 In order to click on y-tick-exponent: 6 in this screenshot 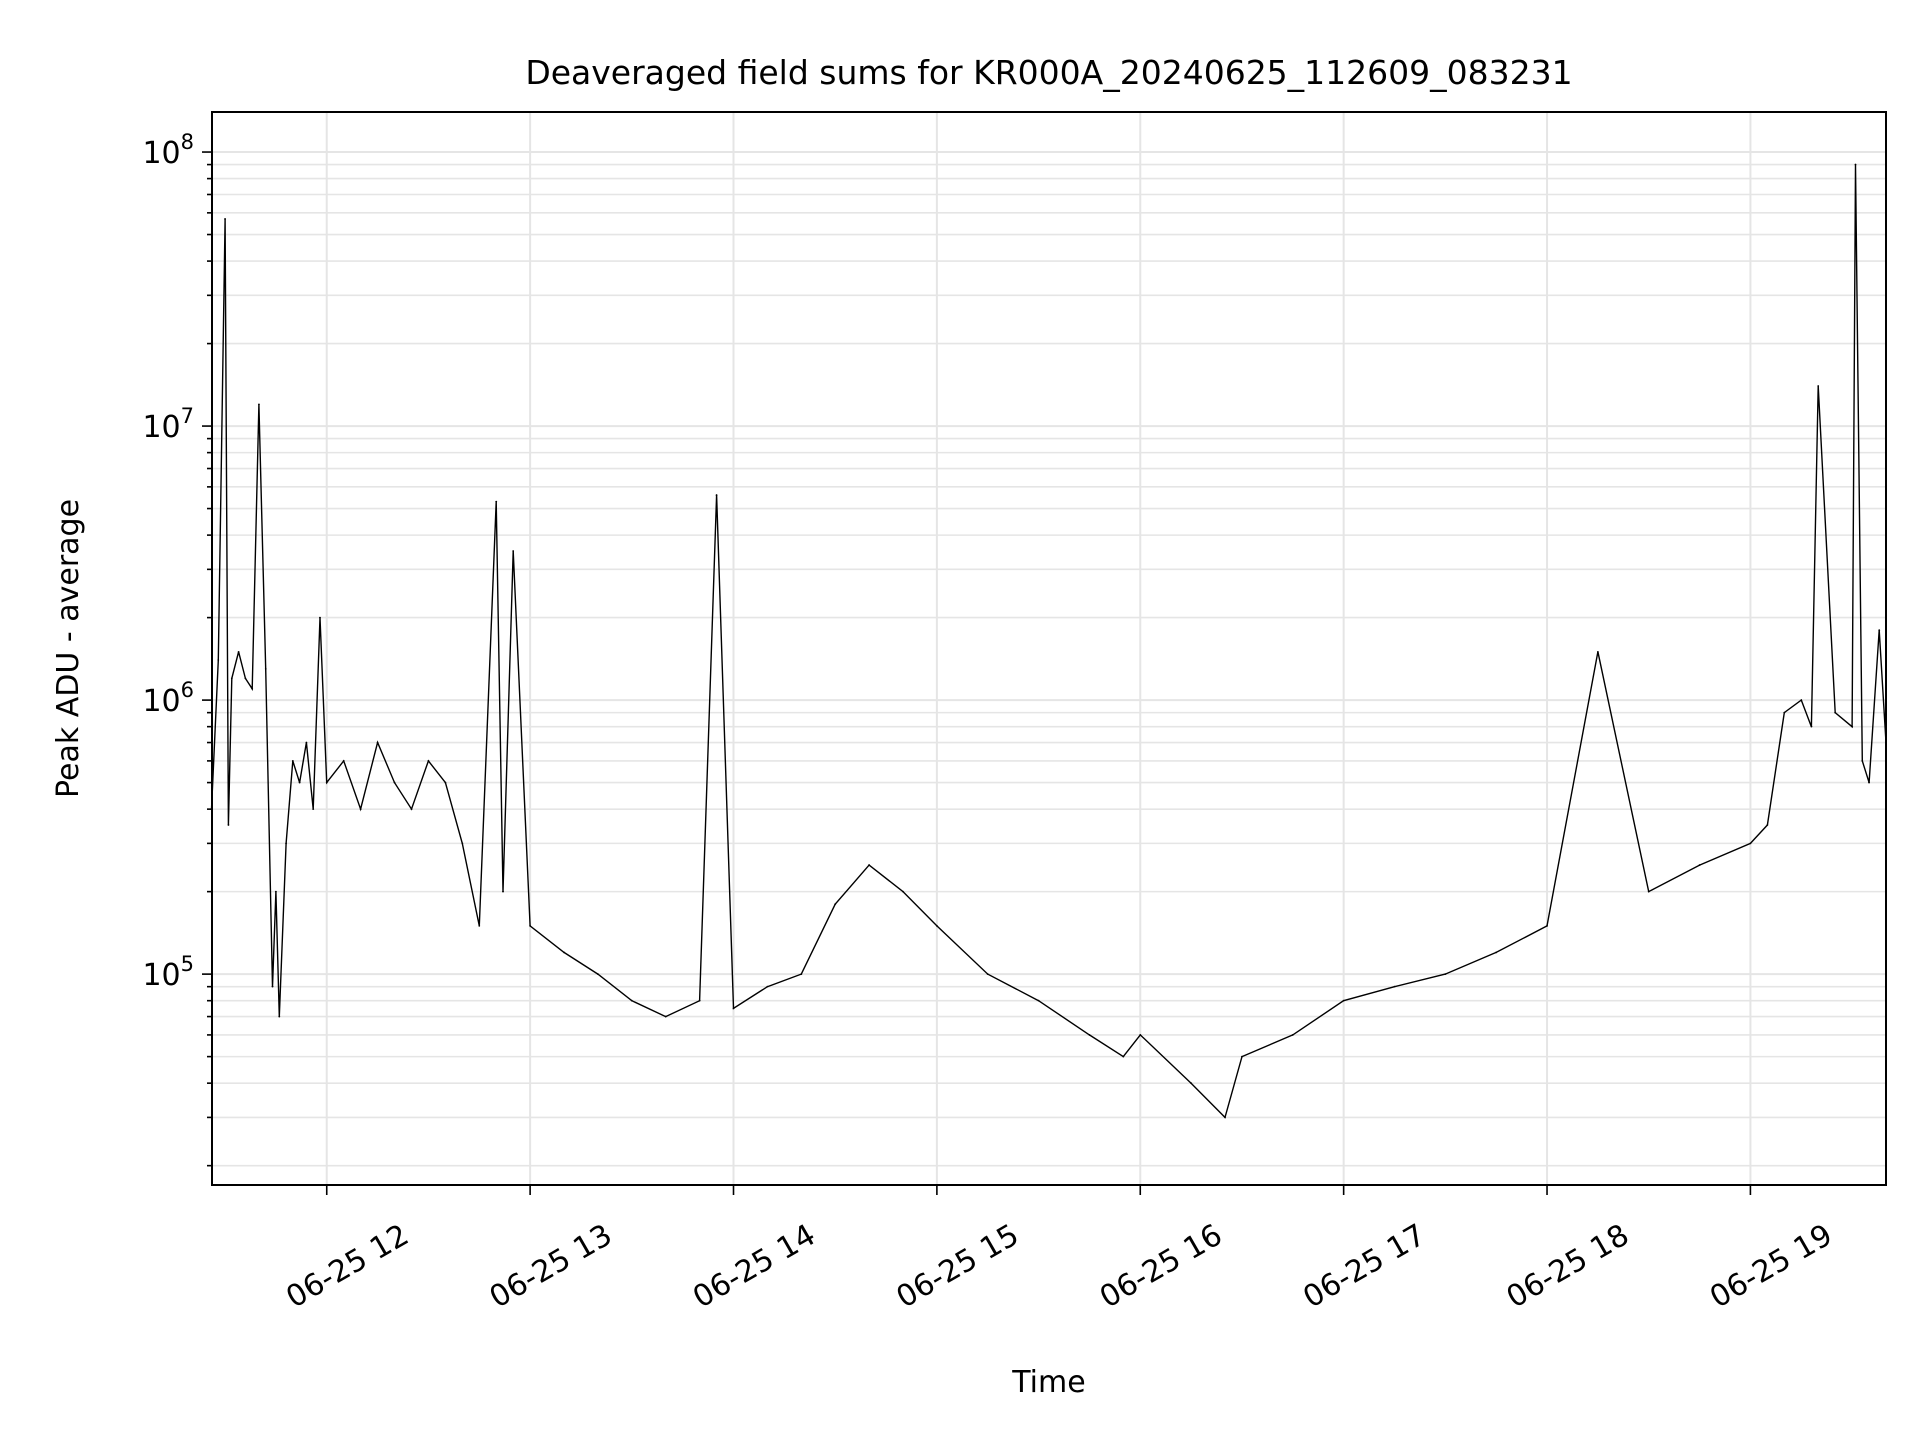, I will do `click(187, 690)`.